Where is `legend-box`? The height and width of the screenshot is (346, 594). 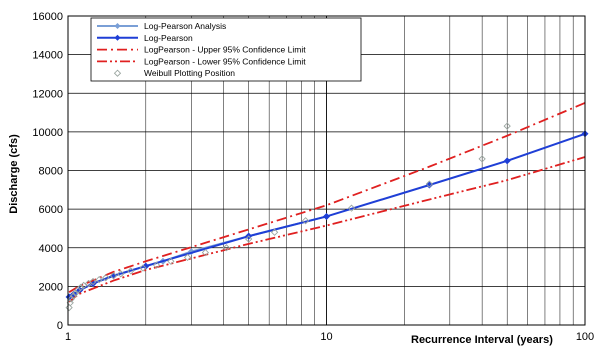
legend-box is located at coordinates (226, 49).